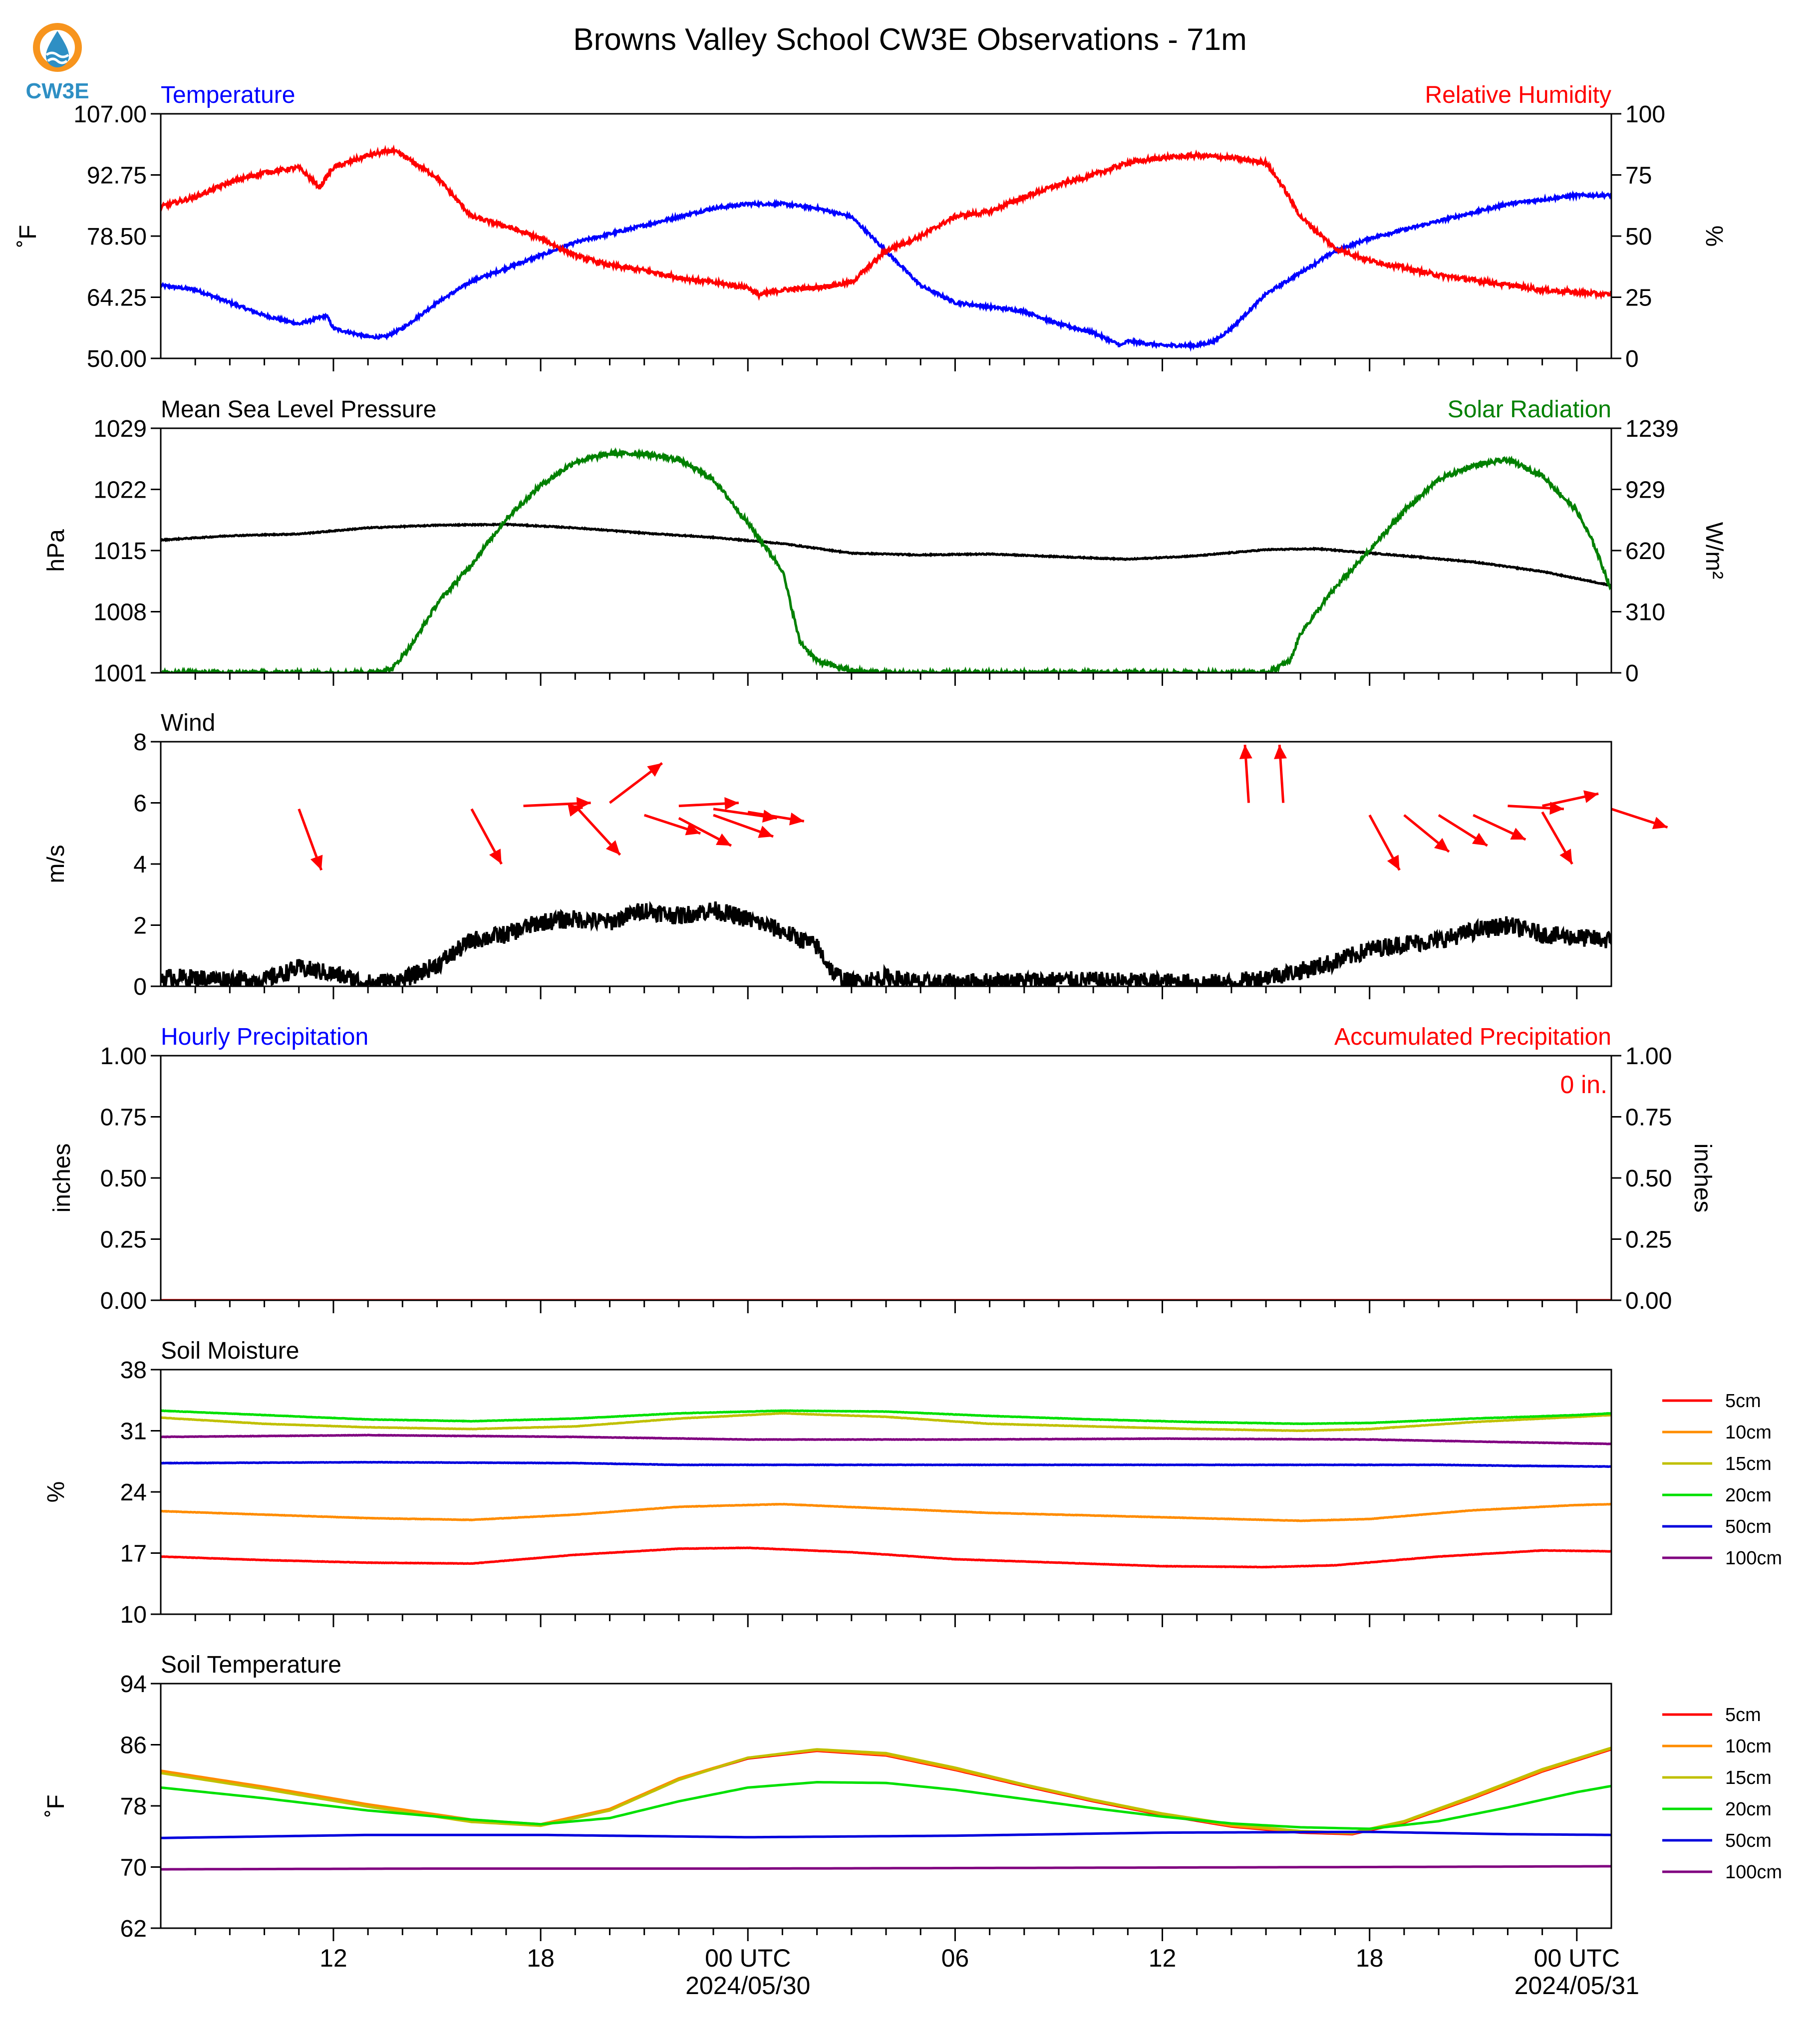  Describe the element at coordinates (1748, 1463) in the screenshot. I see `legend-label: 15cm` at that location.